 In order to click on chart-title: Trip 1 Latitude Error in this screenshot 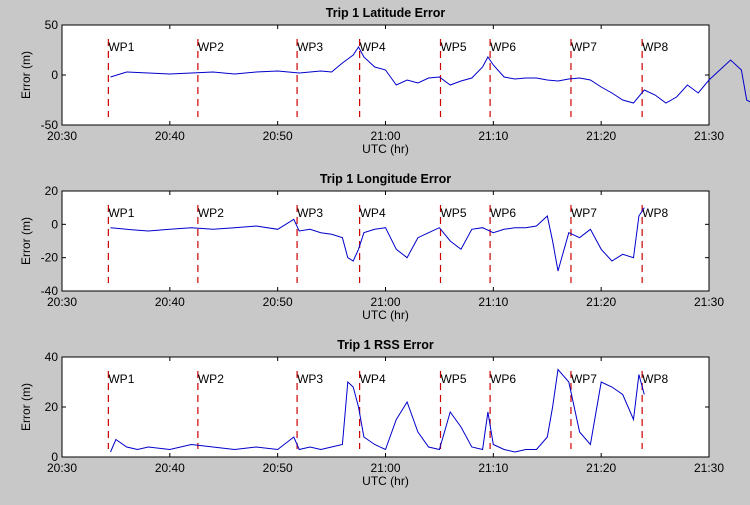, I will do `click(386, 13)`.